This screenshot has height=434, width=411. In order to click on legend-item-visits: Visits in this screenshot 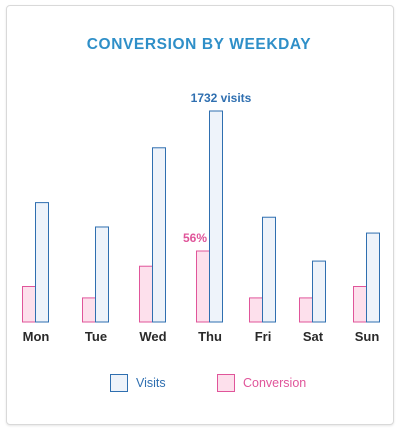, I will do `click(138, 383)`.